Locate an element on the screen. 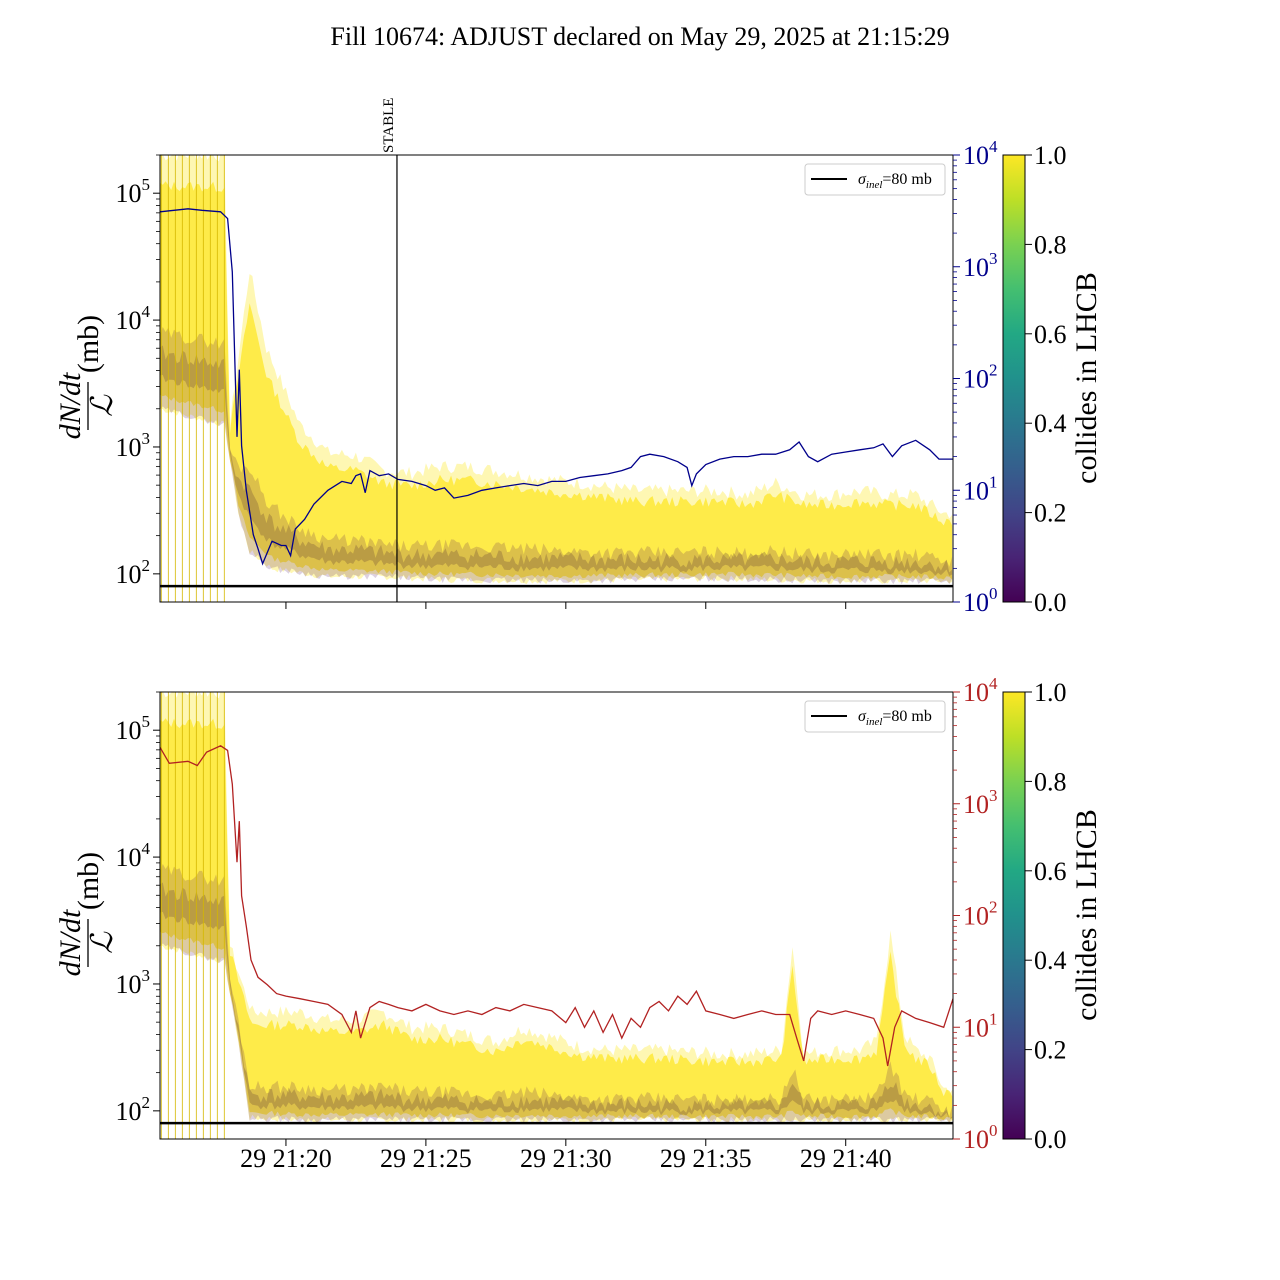  bottom-ylabel-den: ℒ is located at coordinates (102, 942).